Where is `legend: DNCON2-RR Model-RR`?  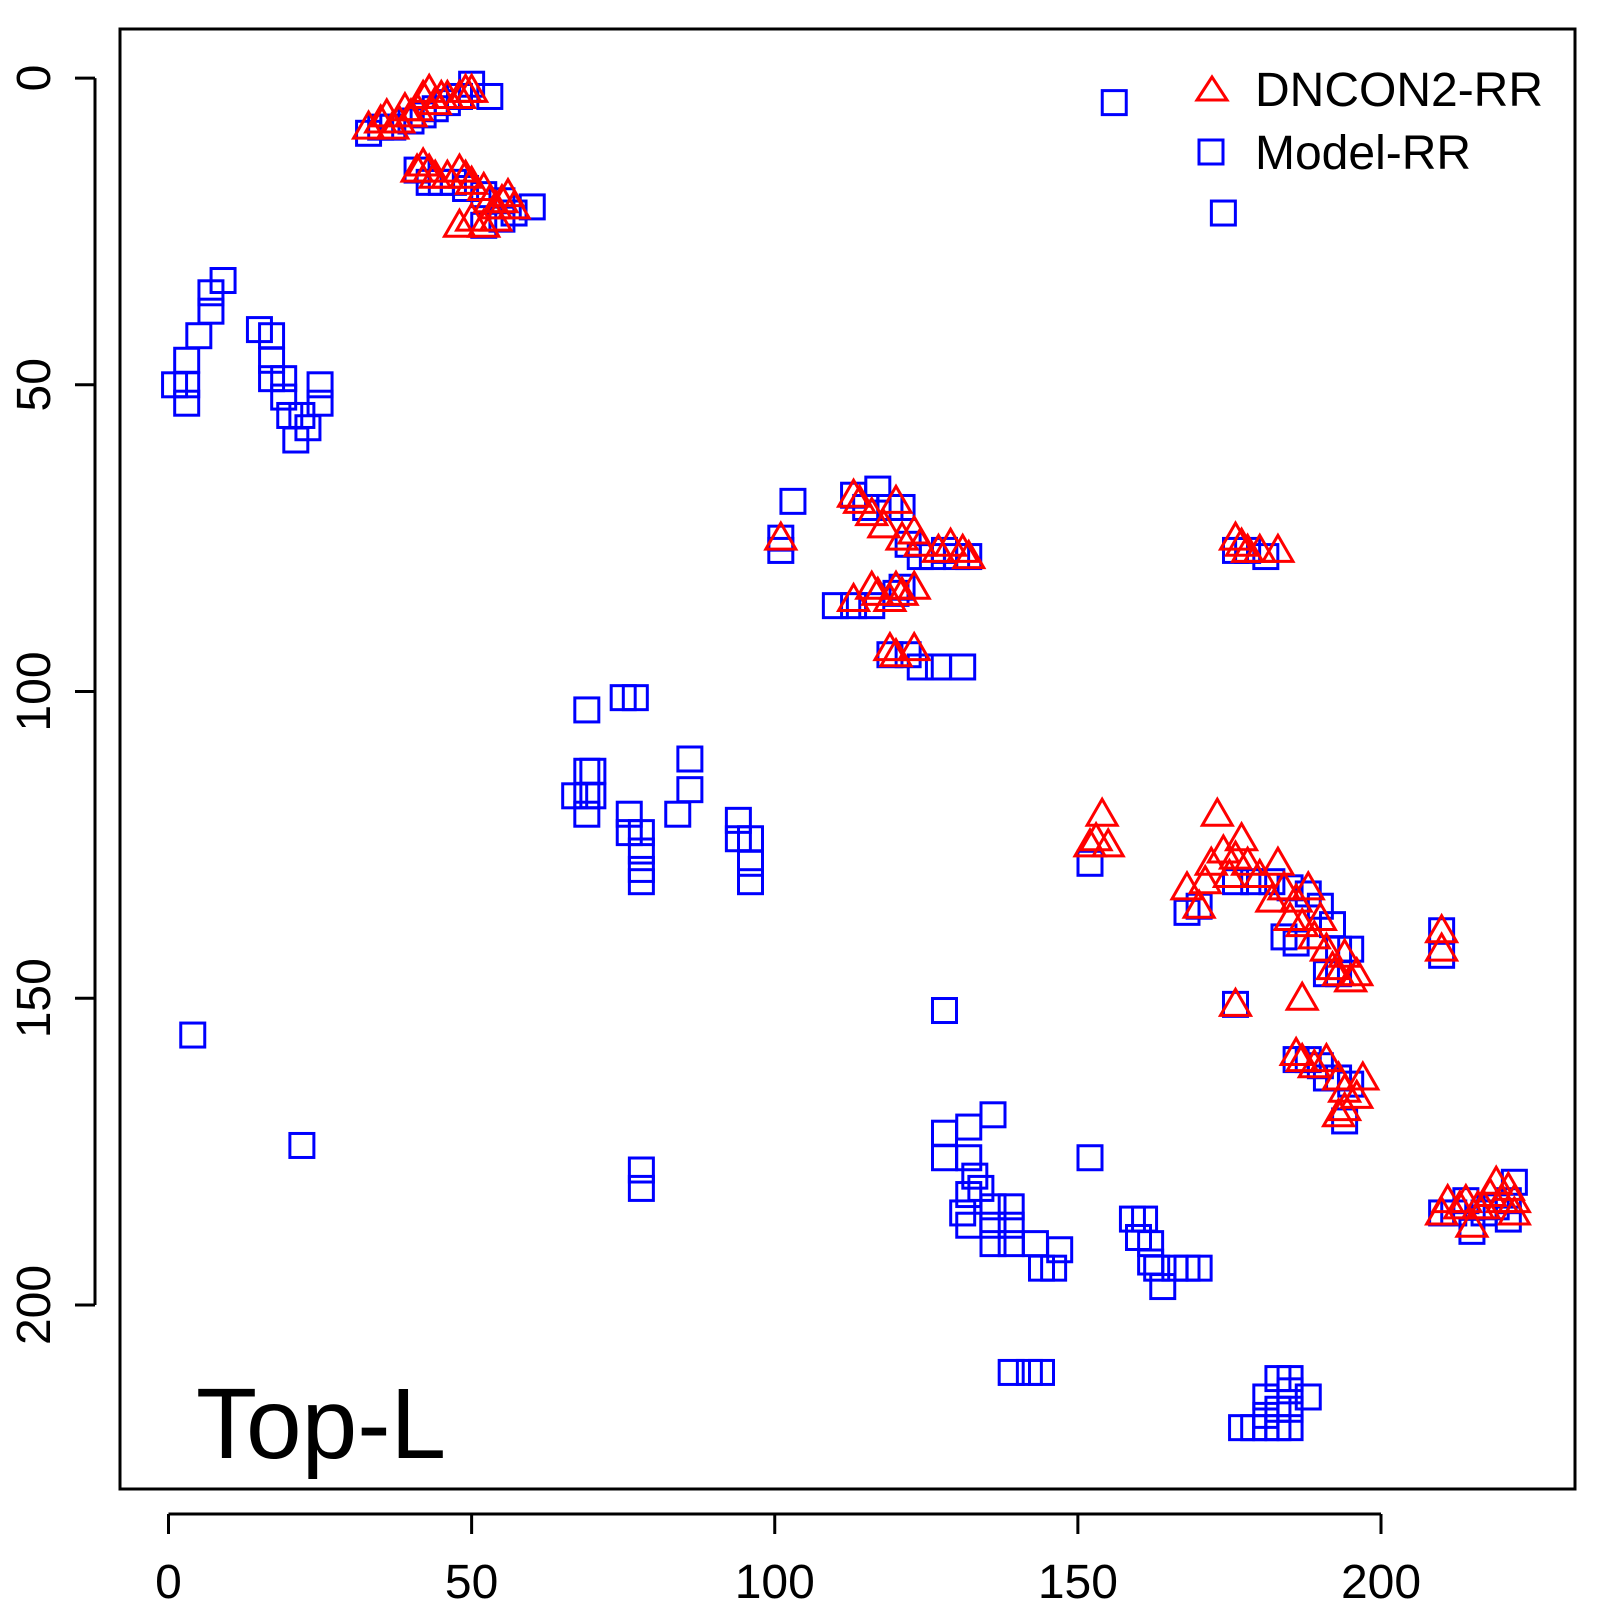
legend: DNCON2-RR Model-RR is located at coordinates (1368, 122).